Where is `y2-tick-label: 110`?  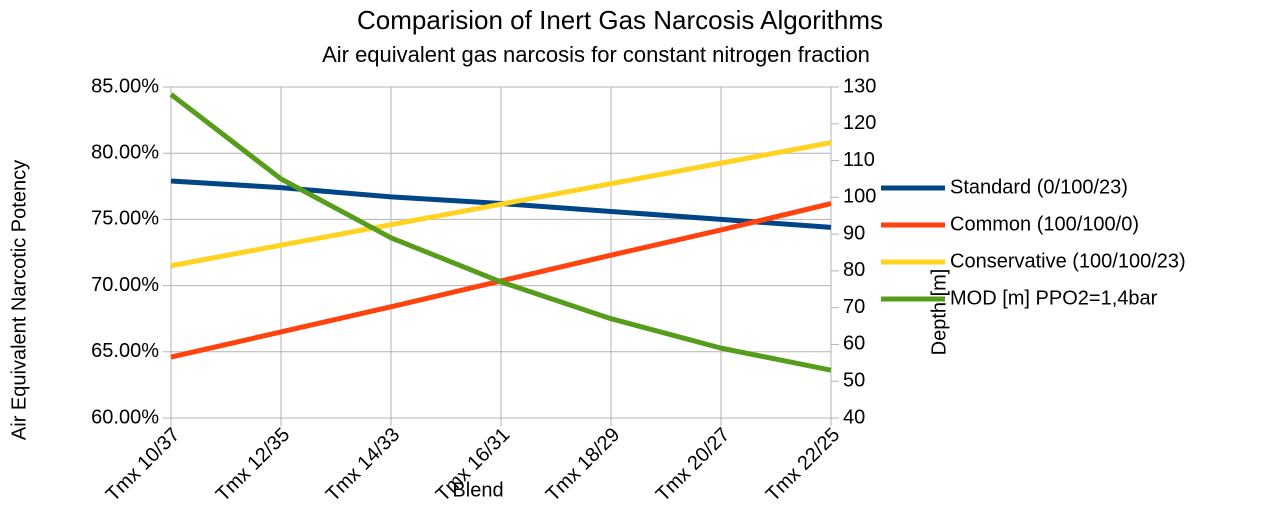
y2-tick-label: 110 is located at coordinates (859, 160).